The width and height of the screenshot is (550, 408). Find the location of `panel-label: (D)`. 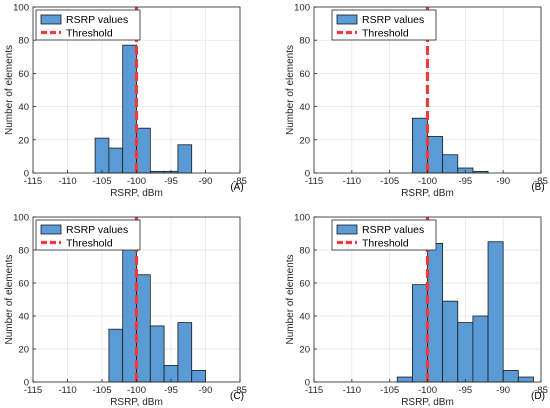

panel-label: (D) is located at coordinates (538, 396).